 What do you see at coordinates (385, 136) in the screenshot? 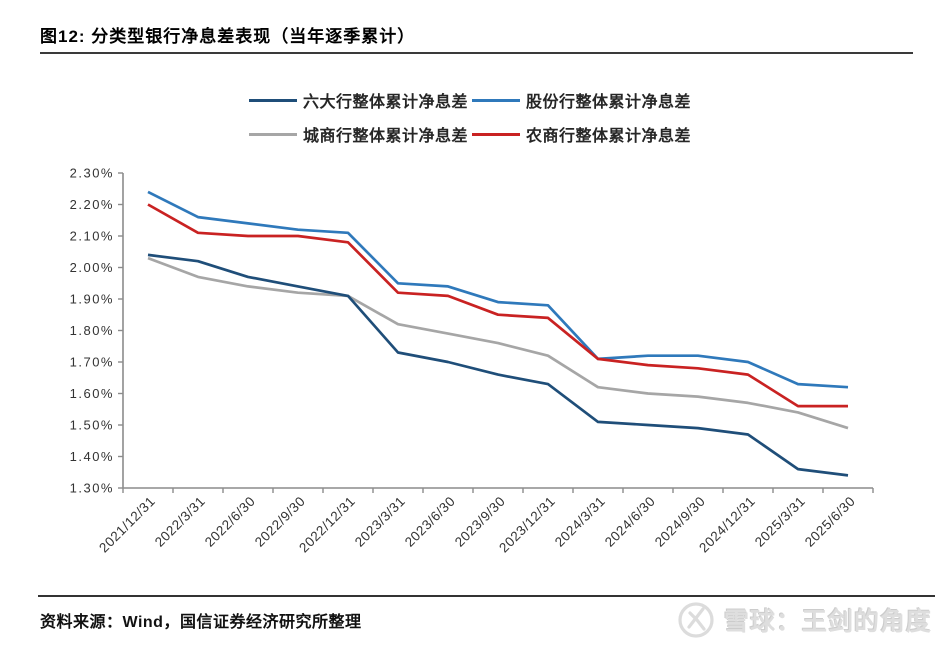
I see `legend-label-citycom: 城商行整体累计净息差` at bounding box center [385, 136].